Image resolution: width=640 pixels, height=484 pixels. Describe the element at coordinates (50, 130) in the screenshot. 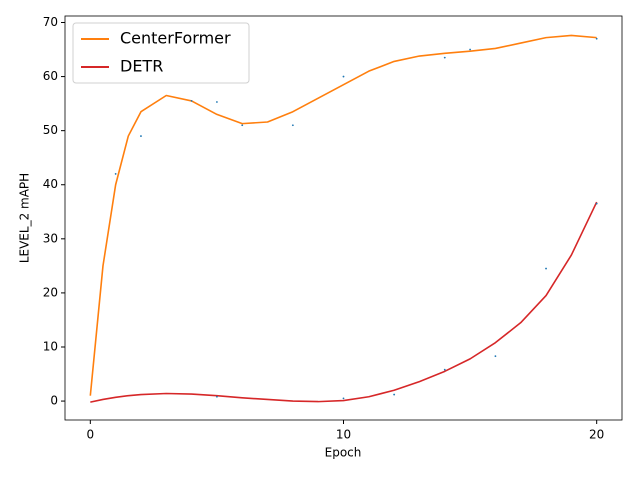

I see `y-tick-label: 50` at that location.